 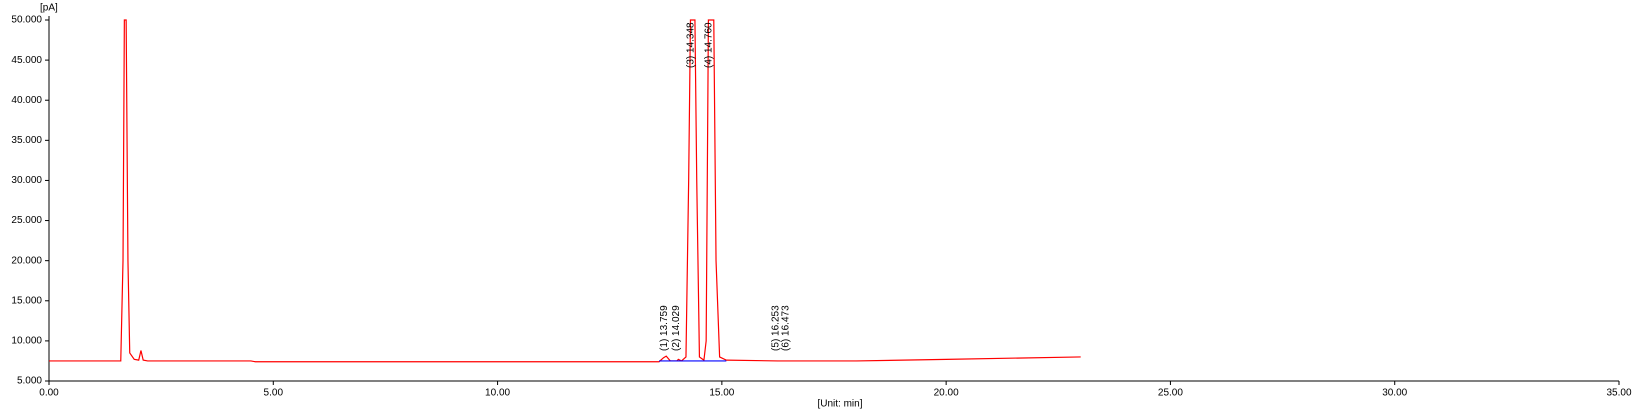 What do you see at coordinates (26, 100) in the screenshot?
I see `y-tick-label: 40.000` at bounding box center [26, 100].